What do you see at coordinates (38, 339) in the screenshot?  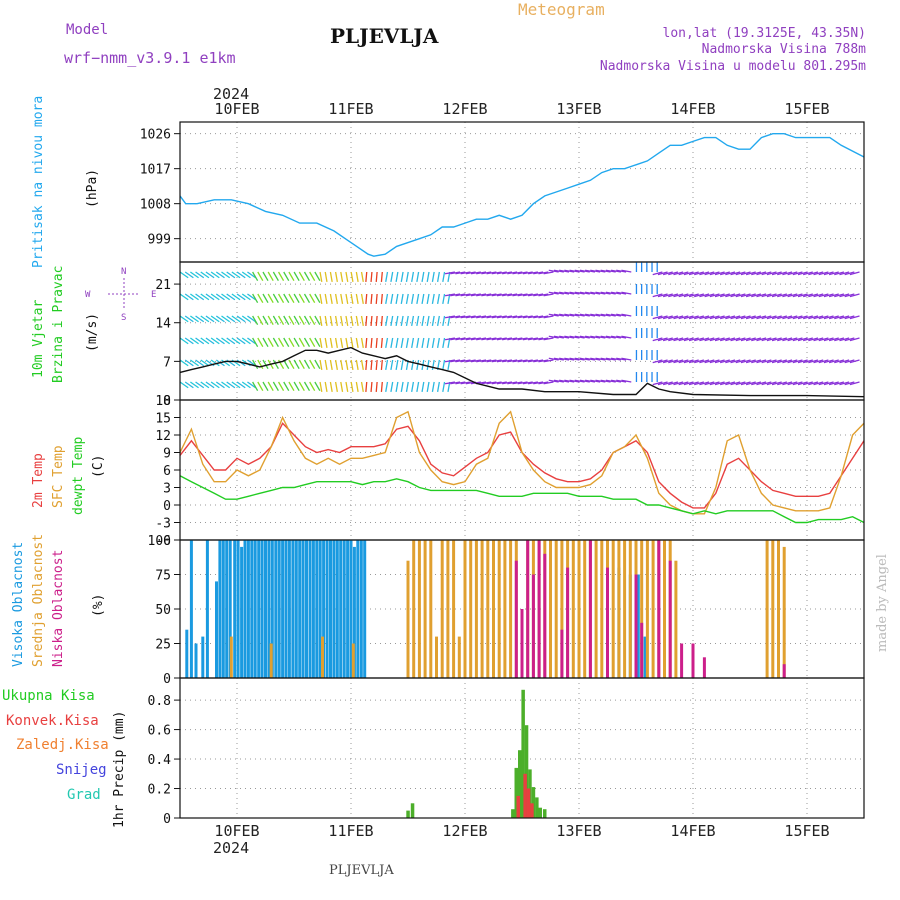 I see `wind-title-1: 10m Vjetar` at bounding box center [38, 339].